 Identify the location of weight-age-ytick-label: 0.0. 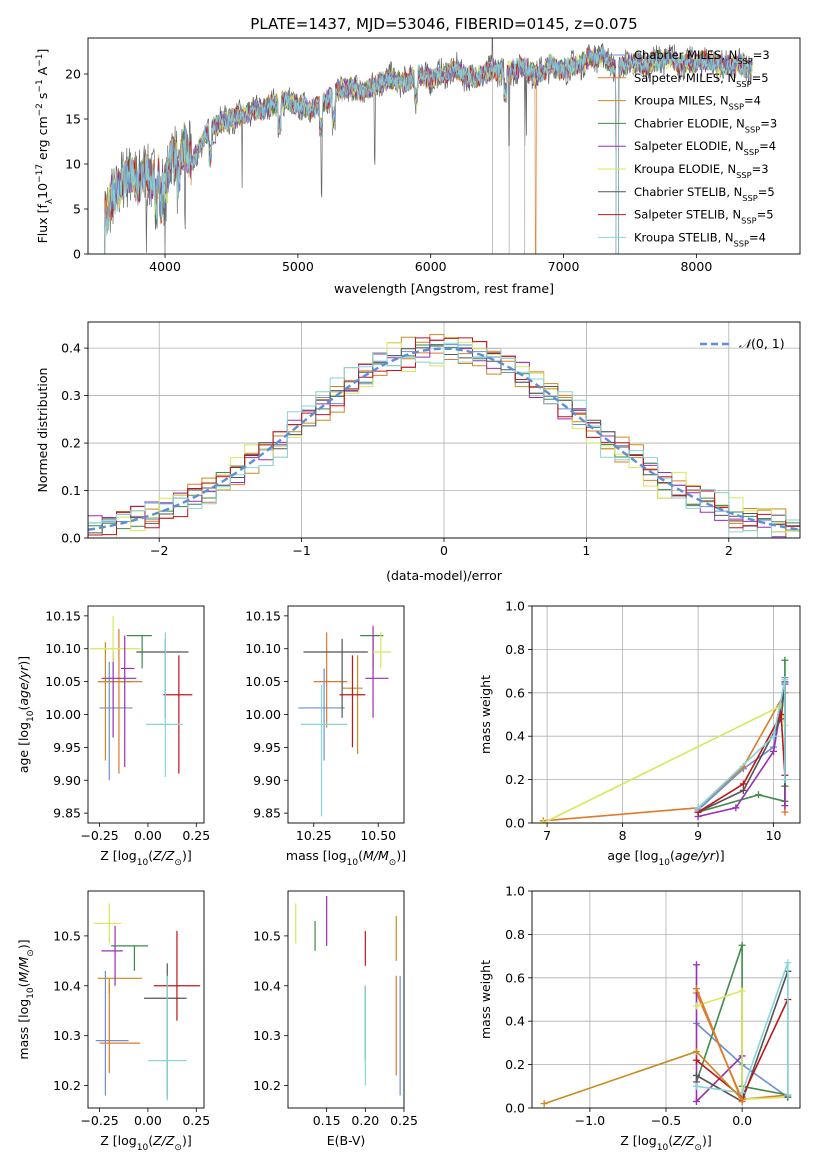
(515, 823).